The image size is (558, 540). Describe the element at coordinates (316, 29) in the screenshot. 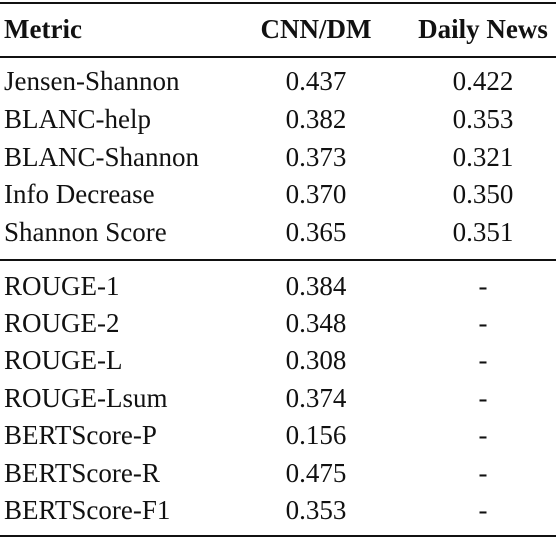

I see `header-cnn-dm: CNN/DM` at that location.